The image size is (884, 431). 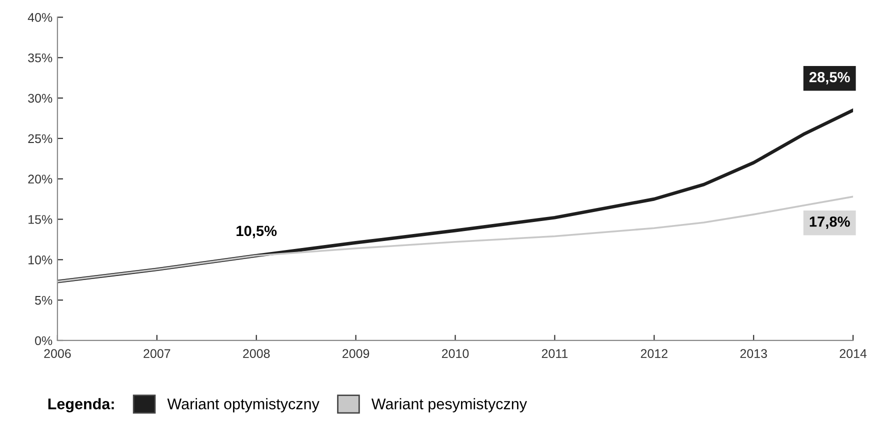 I want to click on y-tick-label: 0%, so click(x=43, y=341).